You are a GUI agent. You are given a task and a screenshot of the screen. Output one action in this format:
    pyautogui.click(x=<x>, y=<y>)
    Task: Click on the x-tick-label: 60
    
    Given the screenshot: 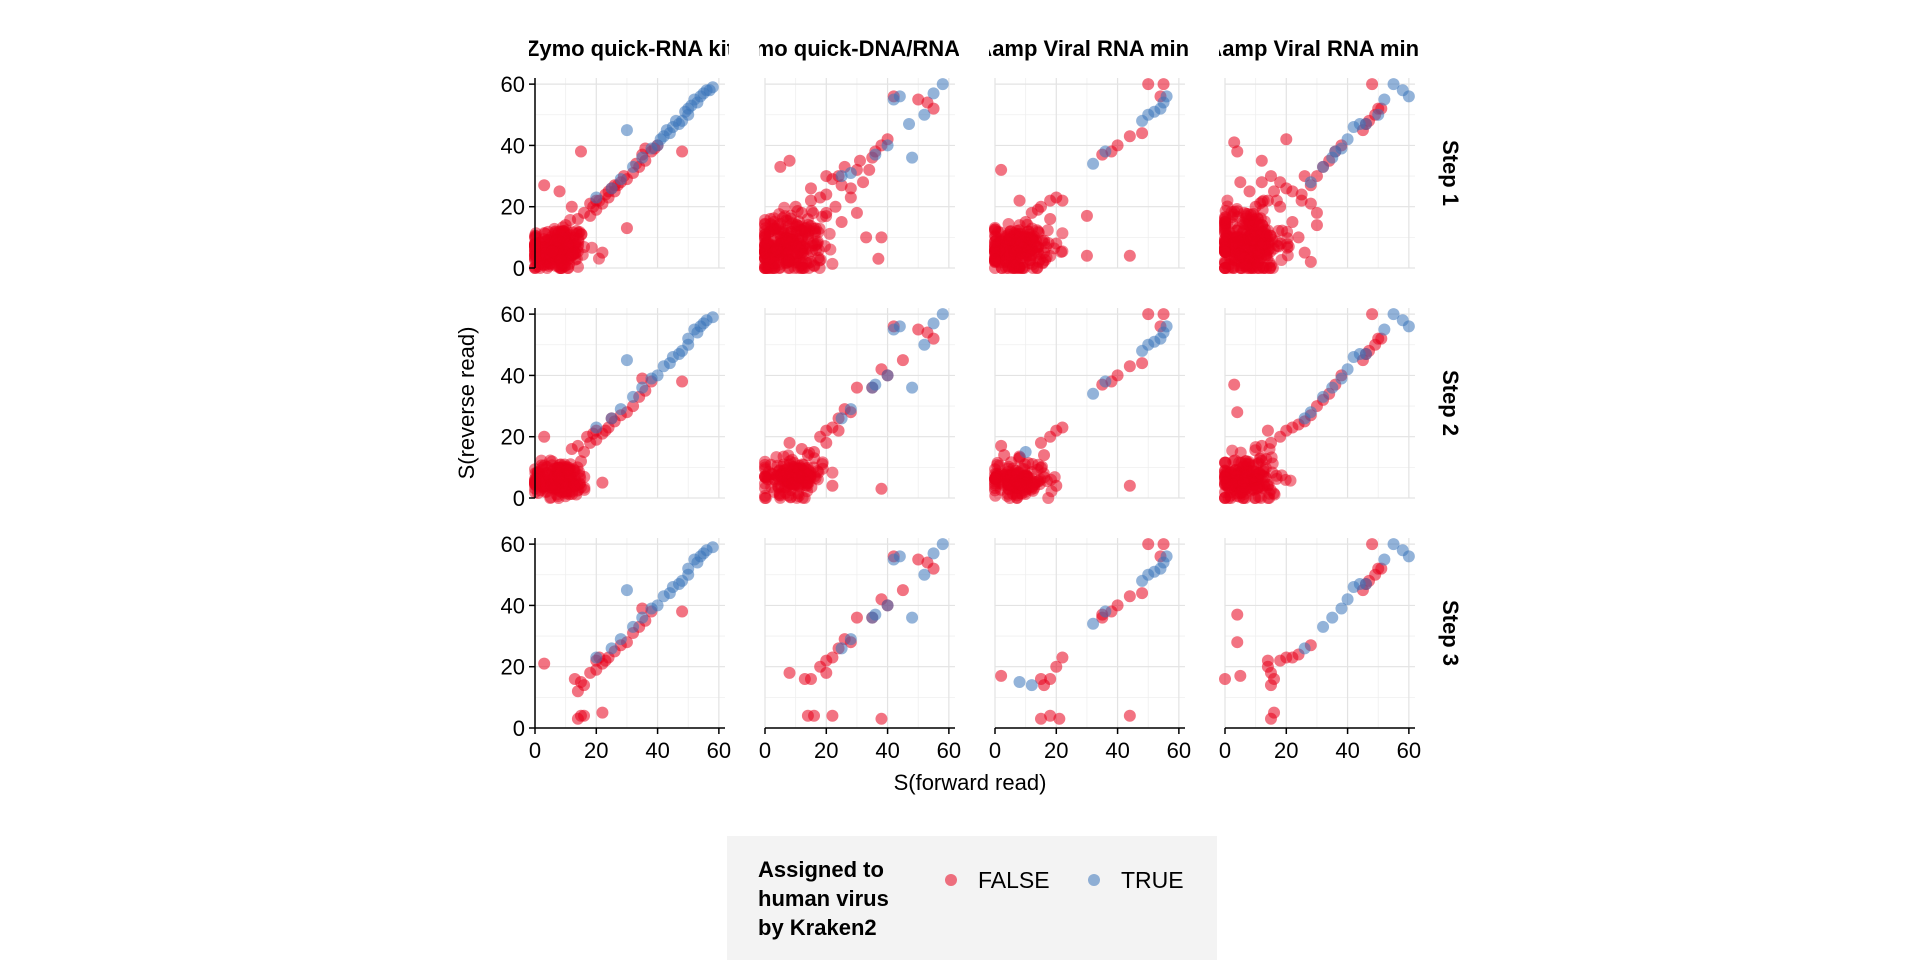 What is the action you would take?
    pyautogui.click(x=1409, y=750)
    